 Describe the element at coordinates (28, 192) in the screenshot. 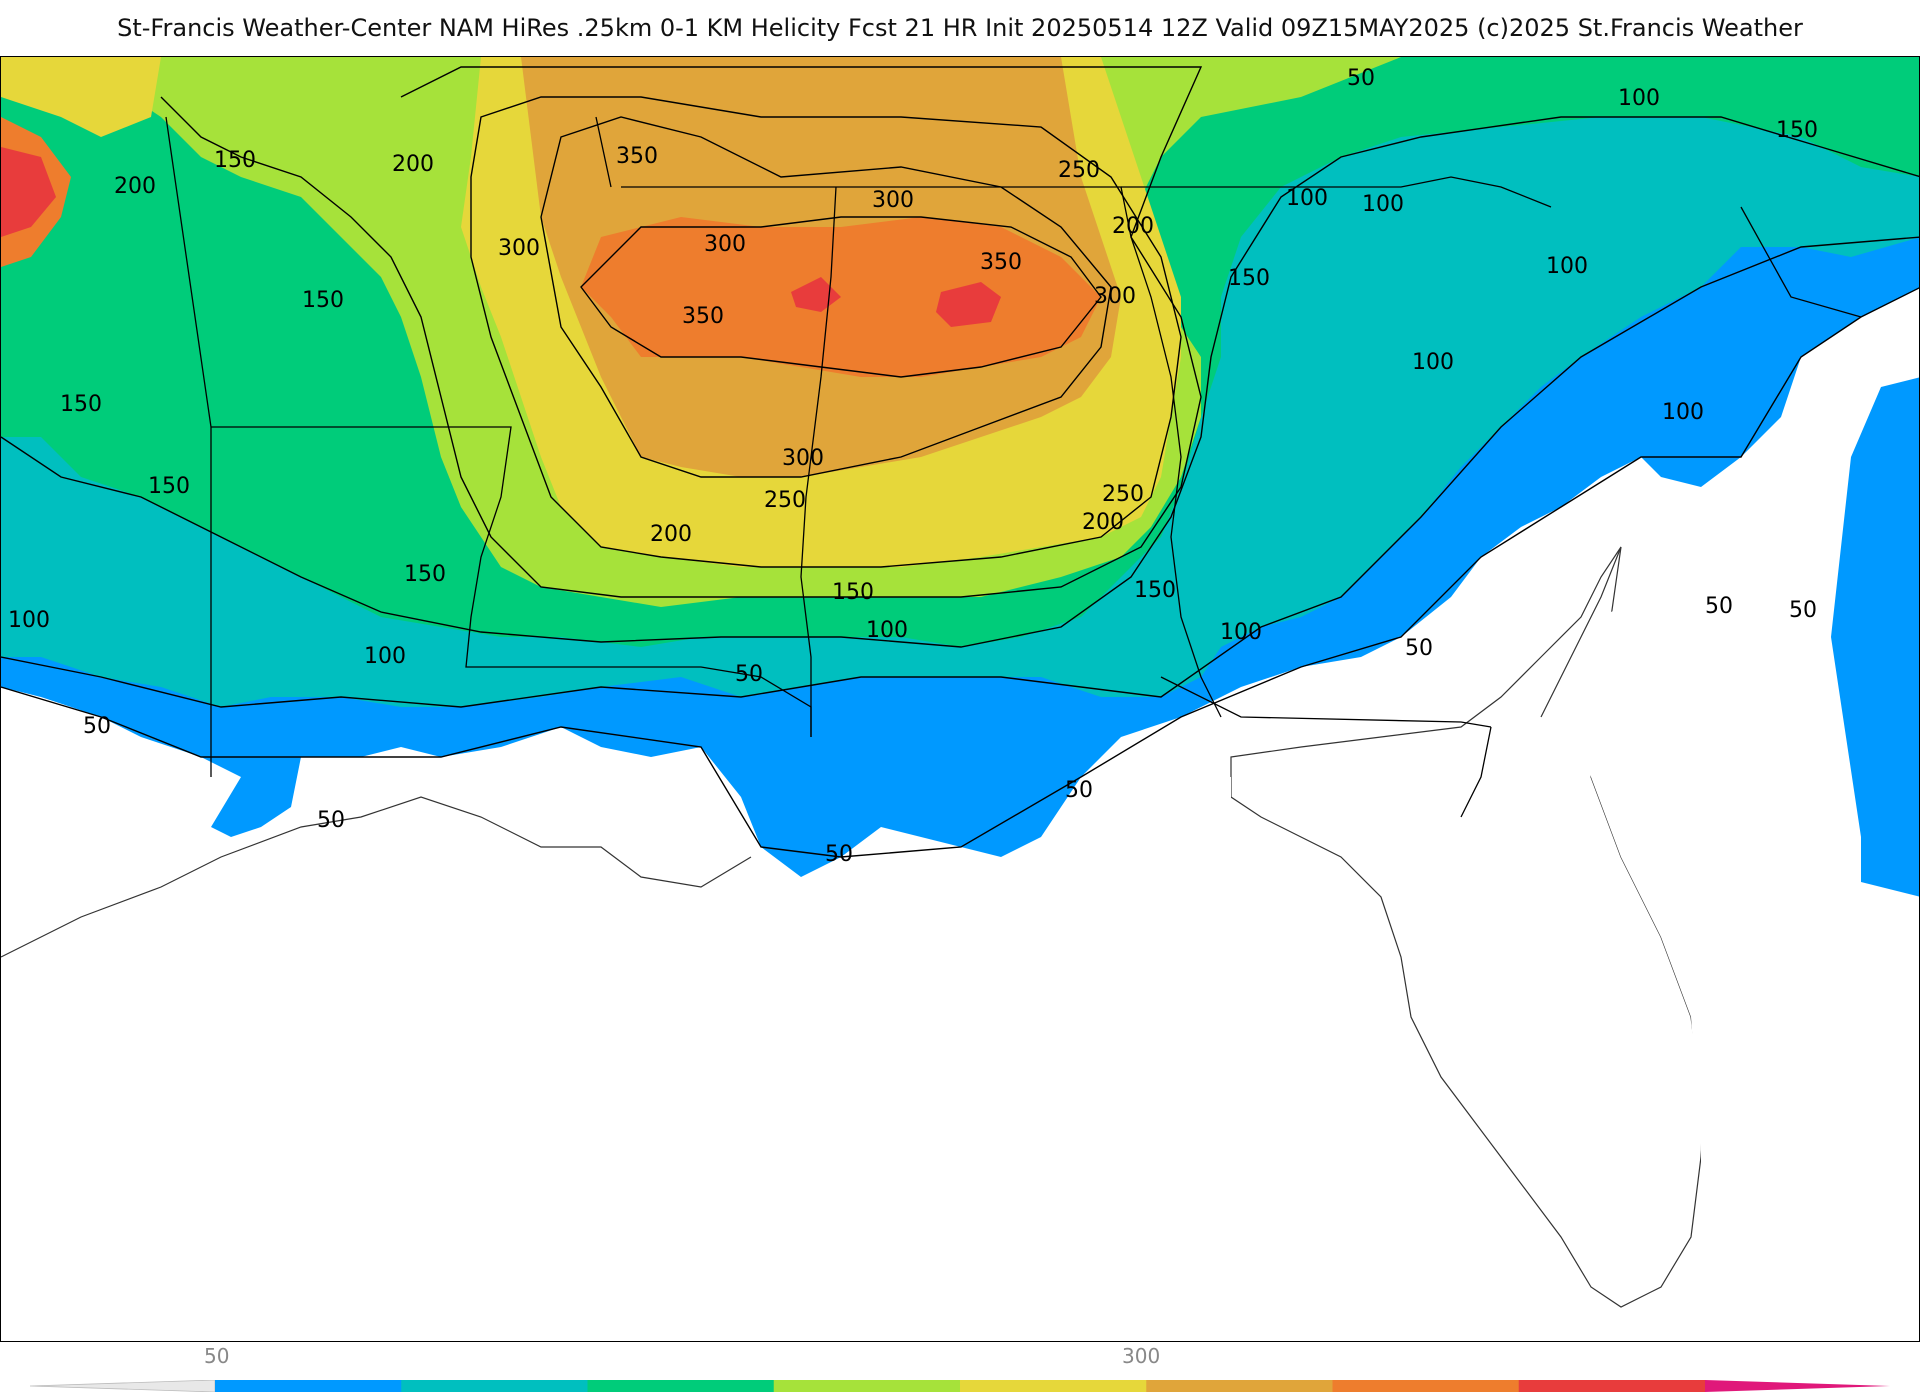

I see `band-nw-peak` at that location.